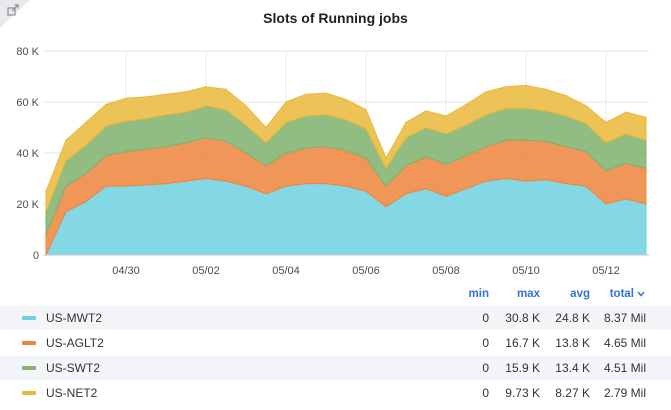  Describe the element at coordinates (522, 368) in the screenshot. I see `legend-value-max: 15.9 K` at that location.